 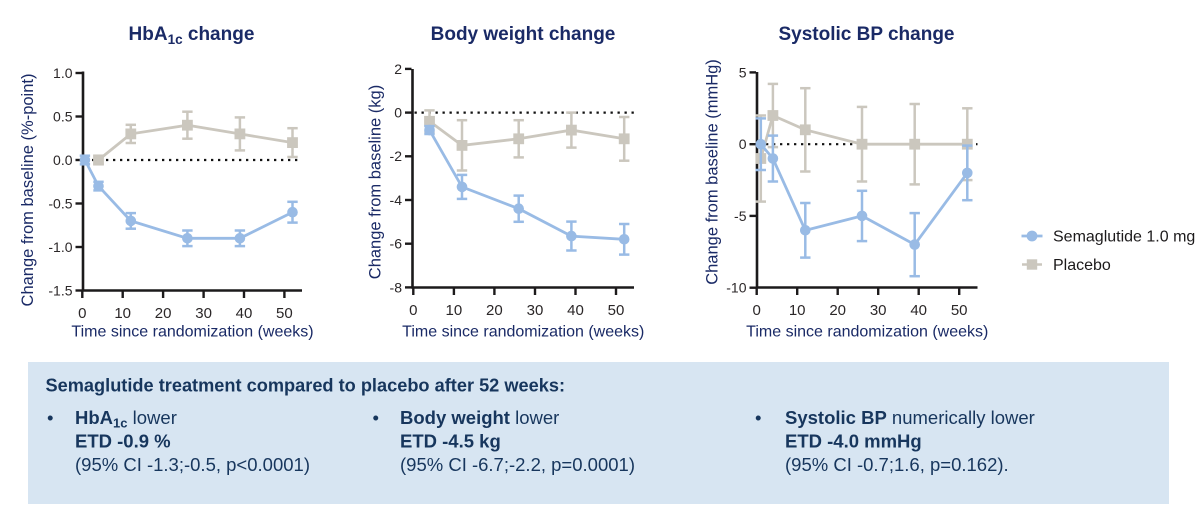 What do you see at coordinates (897, 464) in the screenshot?
I see `svg-text: (95% CI -0.7;1.6, p=0.162).` at bounding box center [897, 464].